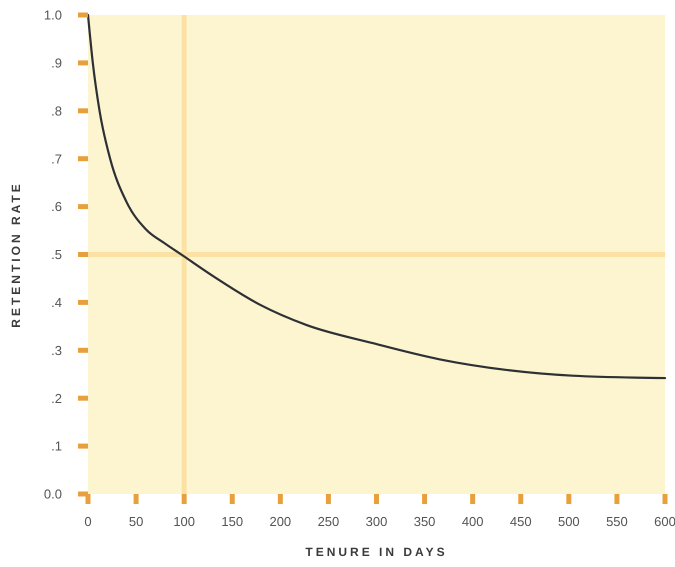 This screenshot has width=675, height=567. I want to click on x-tick-label: 350, so click(425, 521).